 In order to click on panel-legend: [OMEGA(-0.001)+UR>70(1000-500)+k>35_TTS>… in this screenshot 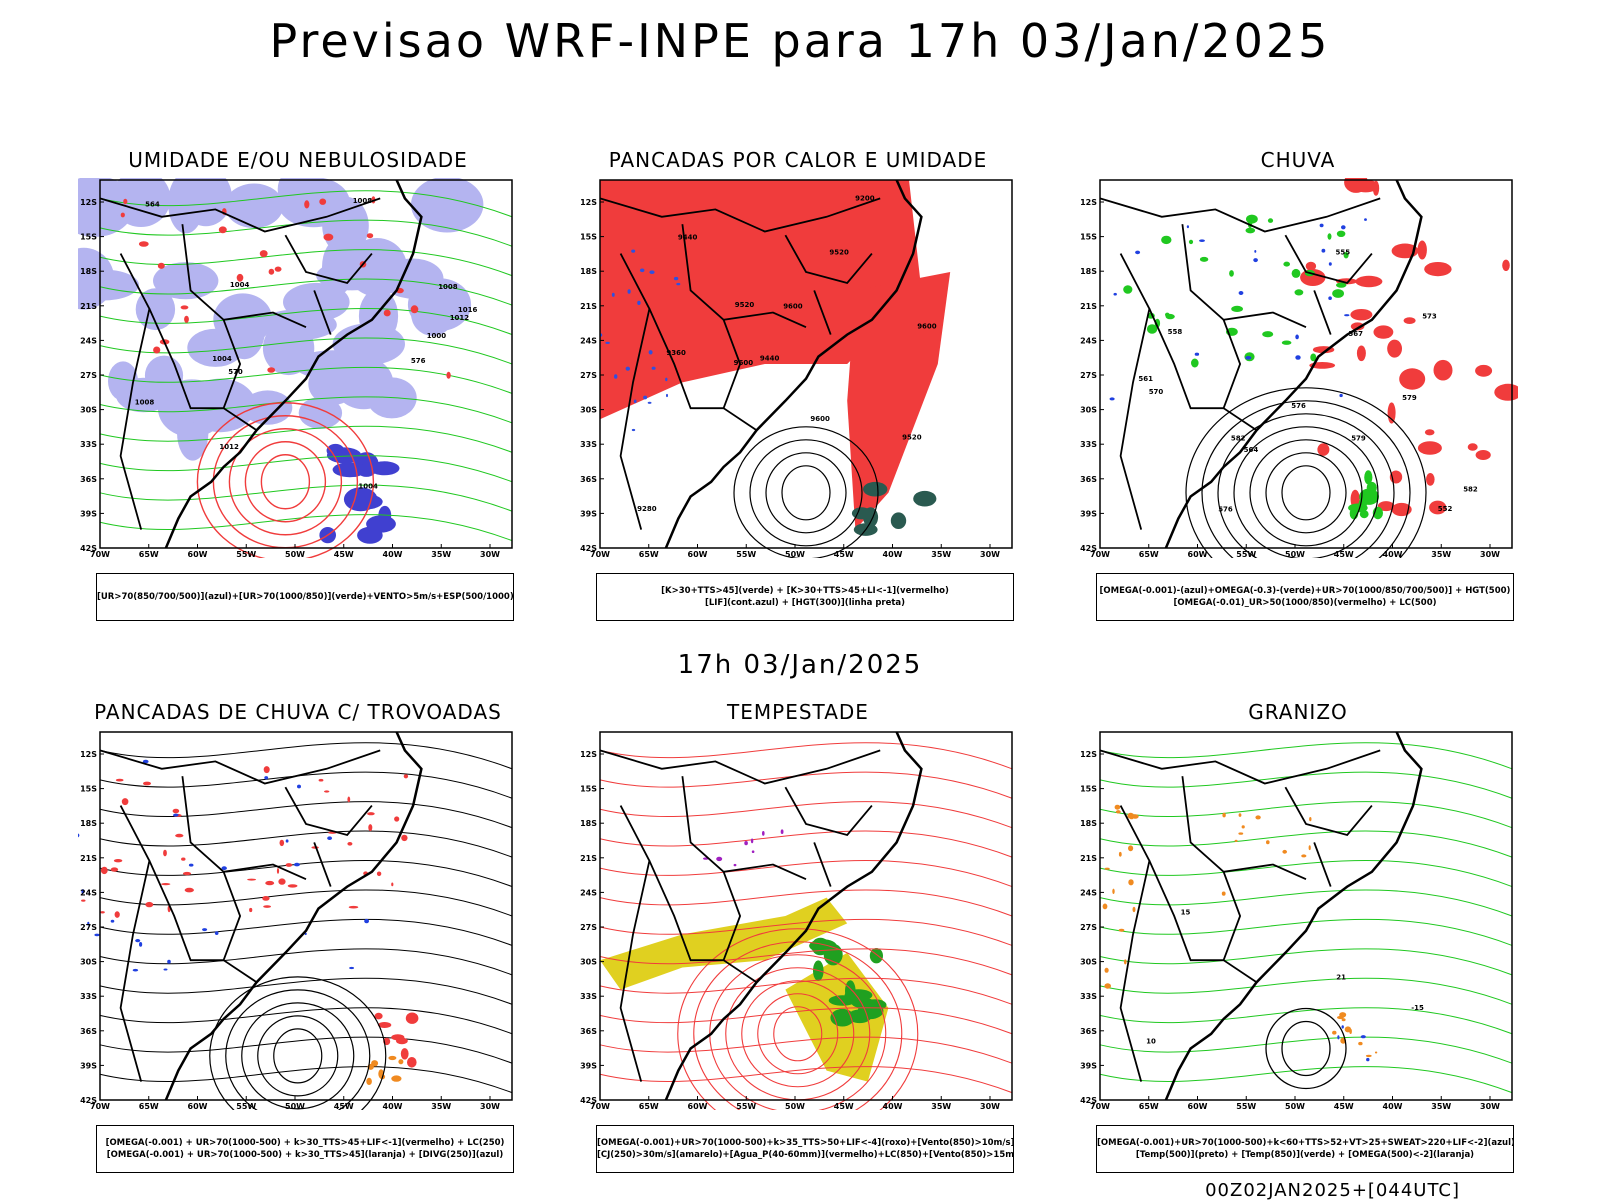, I will do `click(805, 1149)`.